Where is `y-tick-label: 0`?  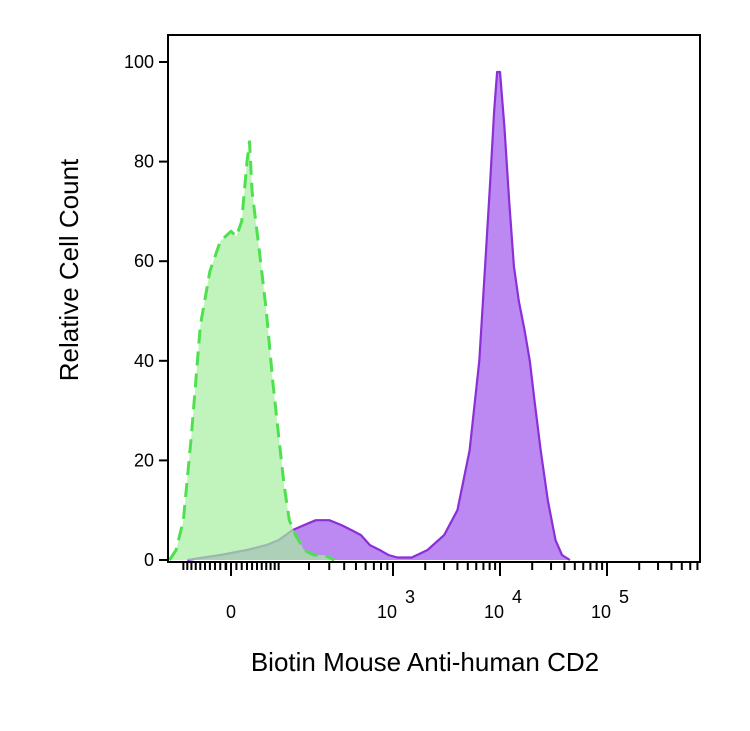
y-tick-label: 0 is located at coordinates (149, 560).